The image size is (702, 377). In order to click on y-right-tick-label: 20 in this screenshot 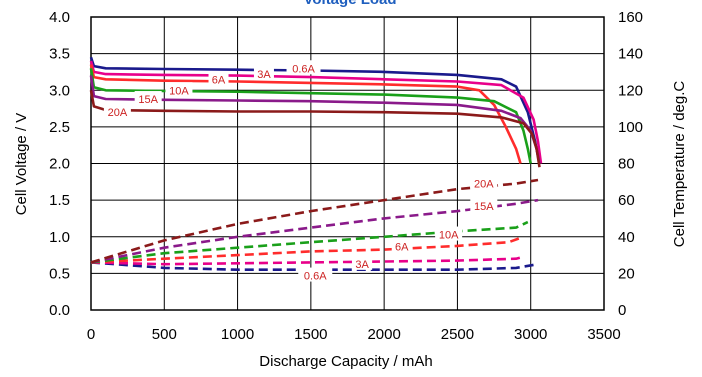, I will do `click(626, 273)`.